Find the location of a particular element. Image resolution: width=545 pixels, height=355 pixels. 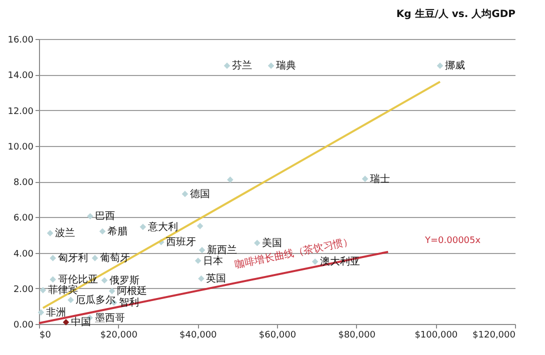

annotation: 巴西 is located at coordinates (105, 216).